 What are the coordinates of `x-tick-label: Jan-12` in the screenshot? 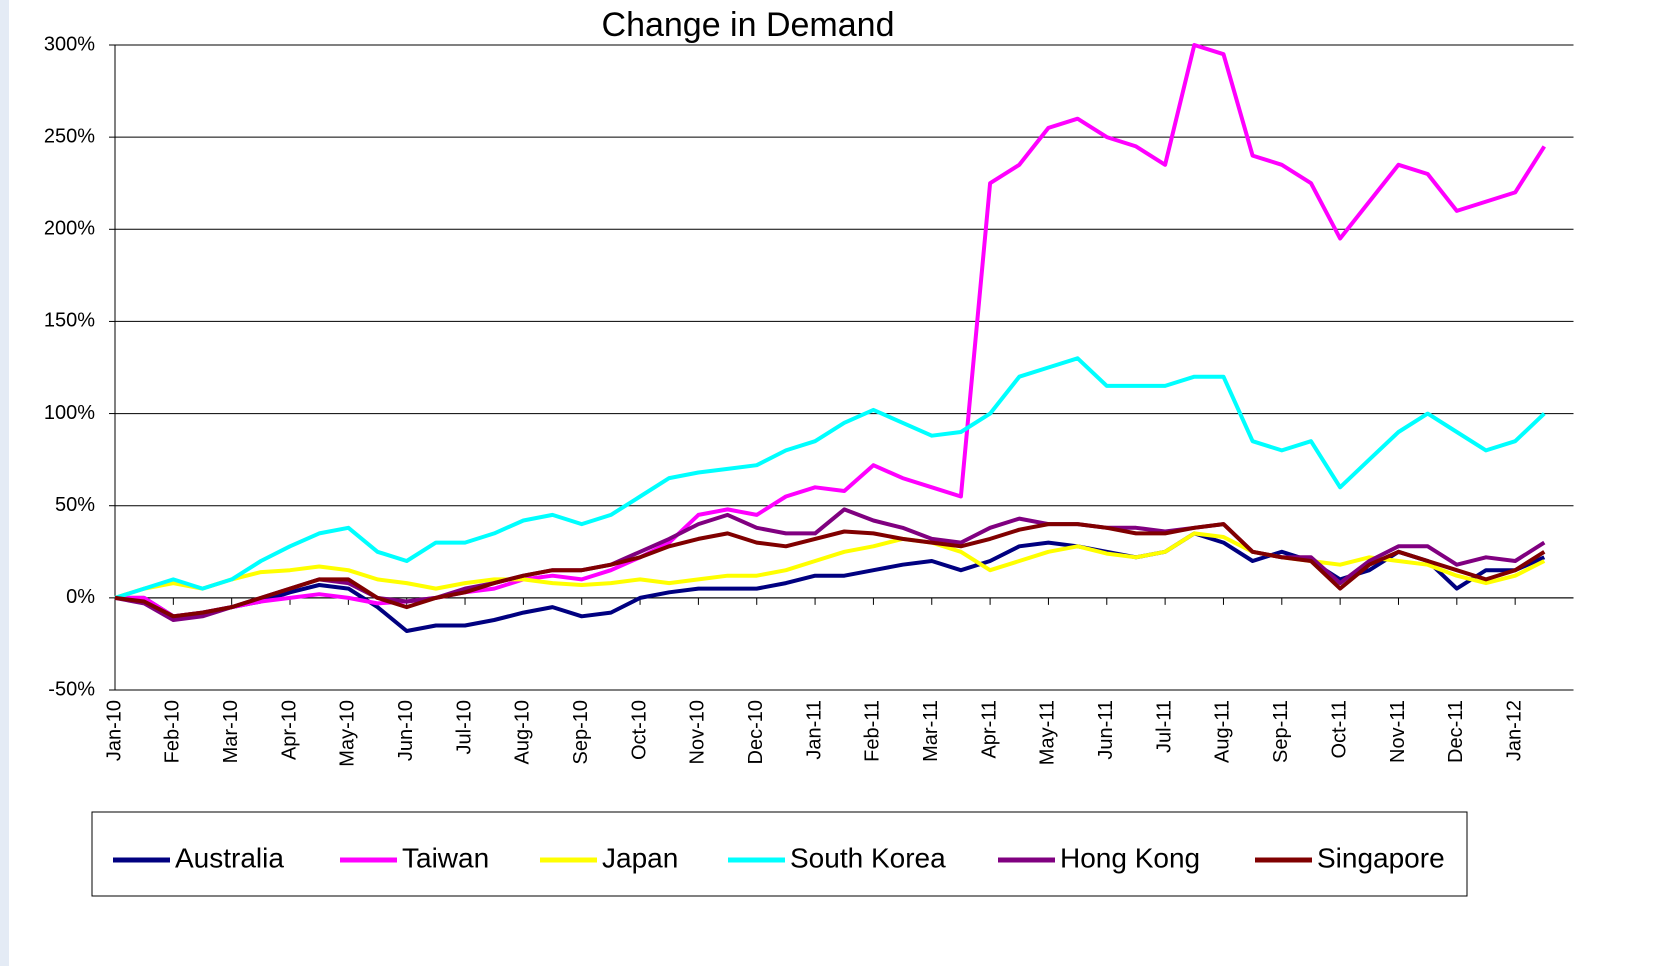 It's located at (1514, 730).